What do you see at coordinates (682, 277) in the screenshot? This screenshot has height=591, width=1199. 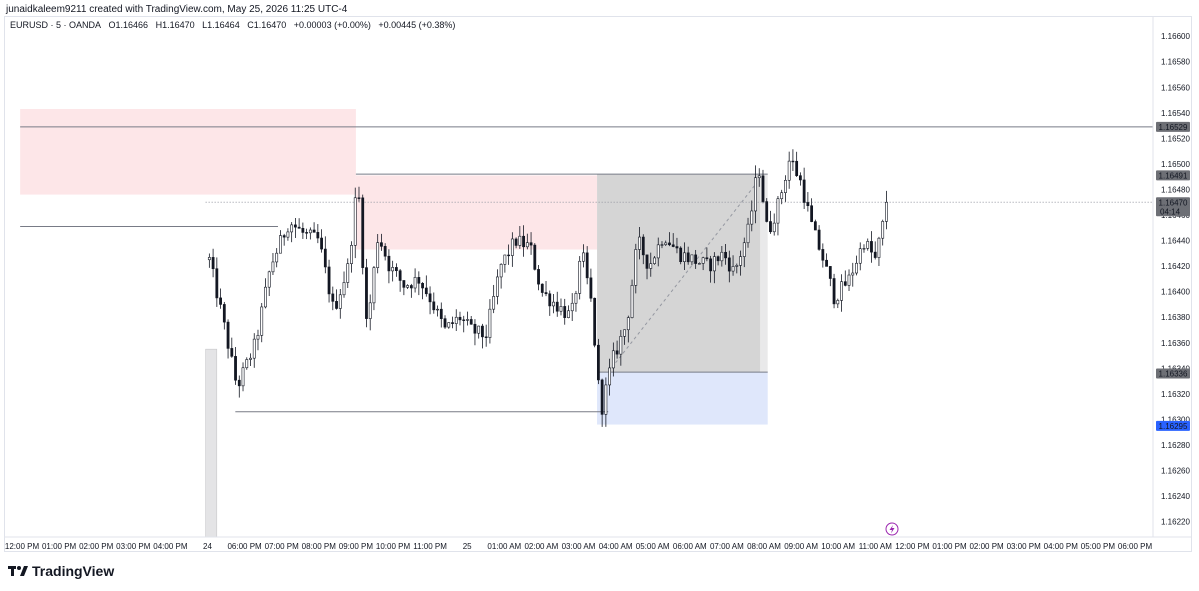 I see `drawing-line` at bounding box center [682, 277].